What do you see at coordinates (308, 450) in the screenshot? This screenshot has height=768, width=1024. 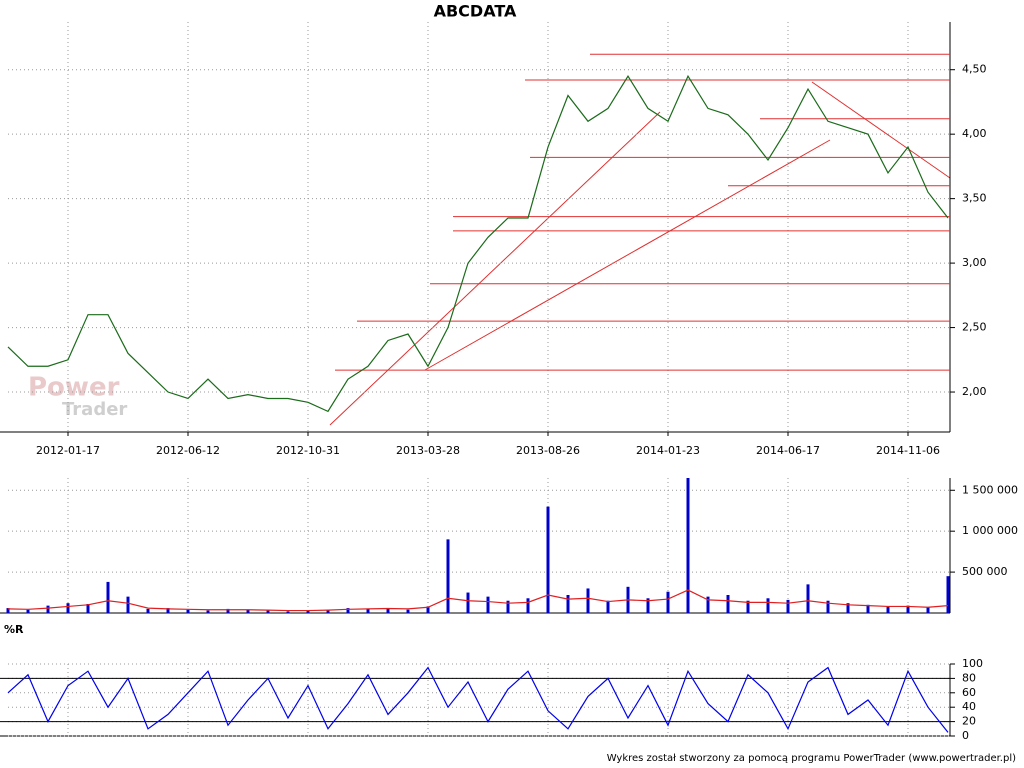 I see `x-tick-label: 2012-10-31` at bounding box center [308, 450].